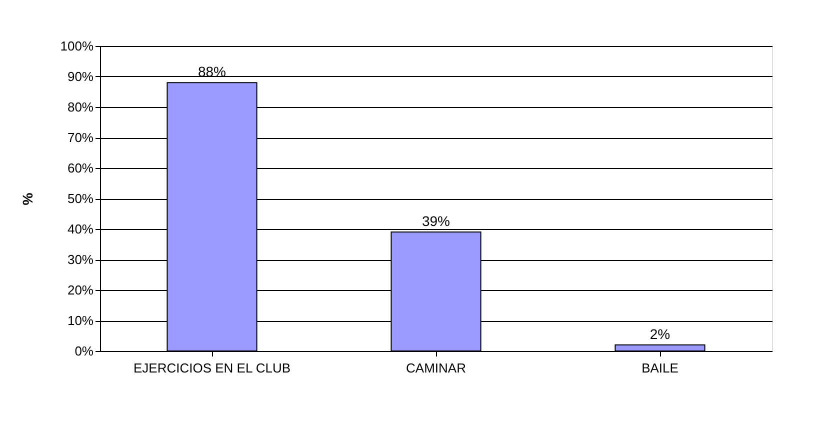 The width and height of the screenshot is (826, 445). I want to click on x-tick-label: EJERCICIOS EN EL CLUB, so click(212, 368).